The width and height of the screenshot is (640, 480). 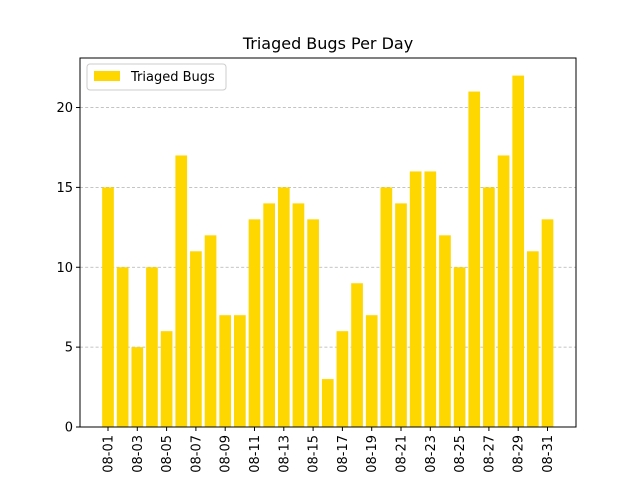 I want to click on x-tick-label: 08-01, so click(x=109, y=454).